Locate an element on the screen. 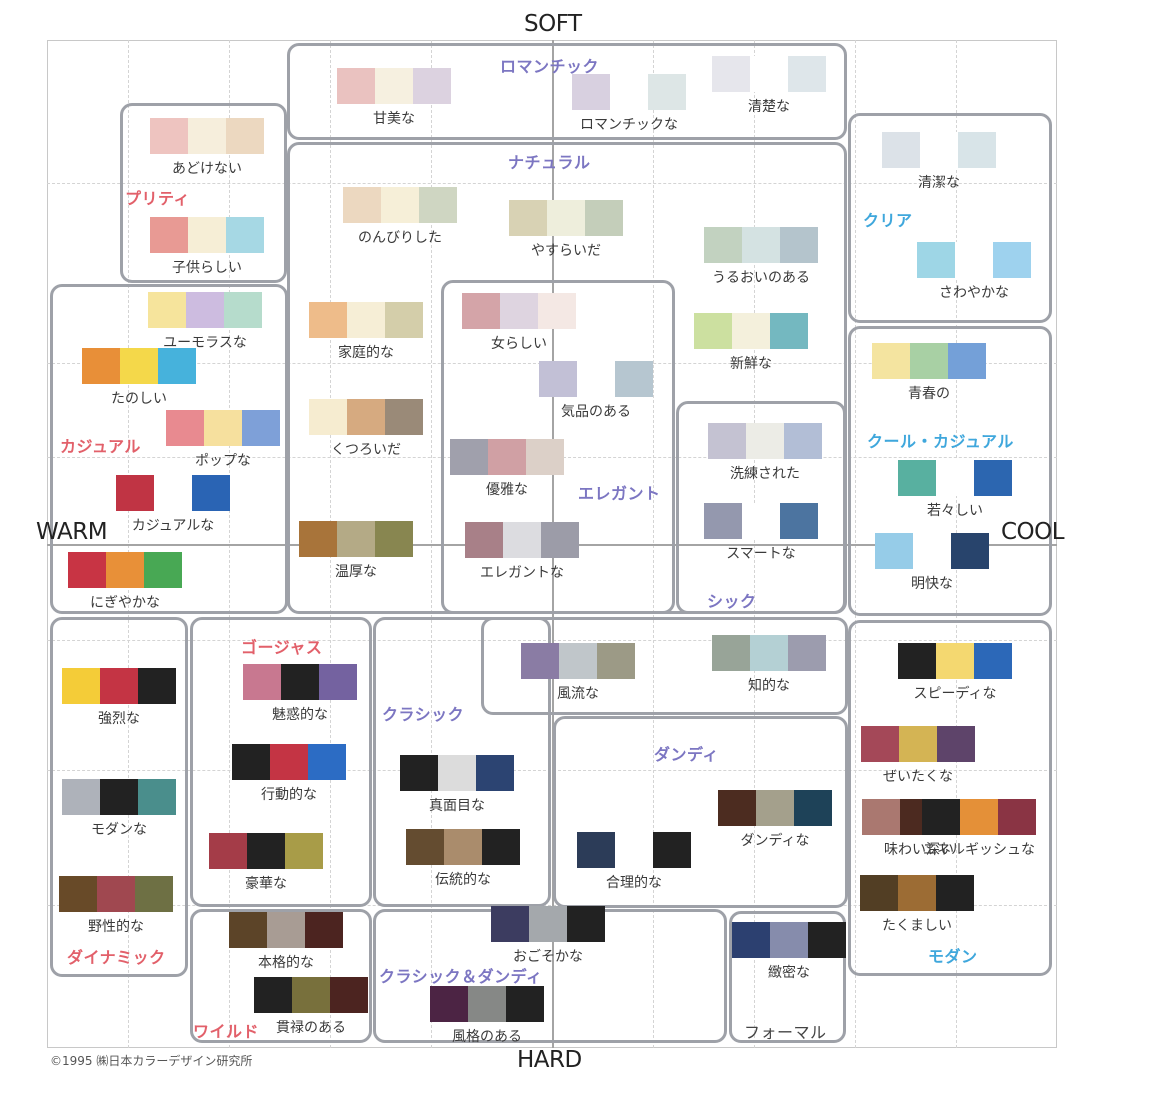  palette-label: ダンディな is located at coordinates (775, 841).